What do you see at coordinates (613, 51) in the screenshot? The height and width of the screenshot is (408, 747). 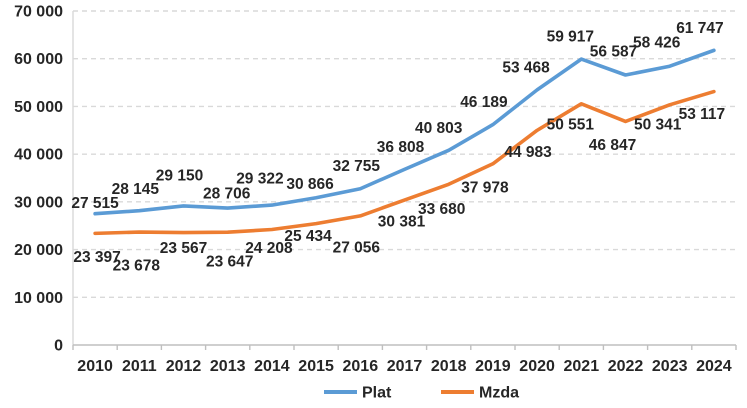 I see `data-label-plat-2022: 56 587` at bounding box center [613, 51].